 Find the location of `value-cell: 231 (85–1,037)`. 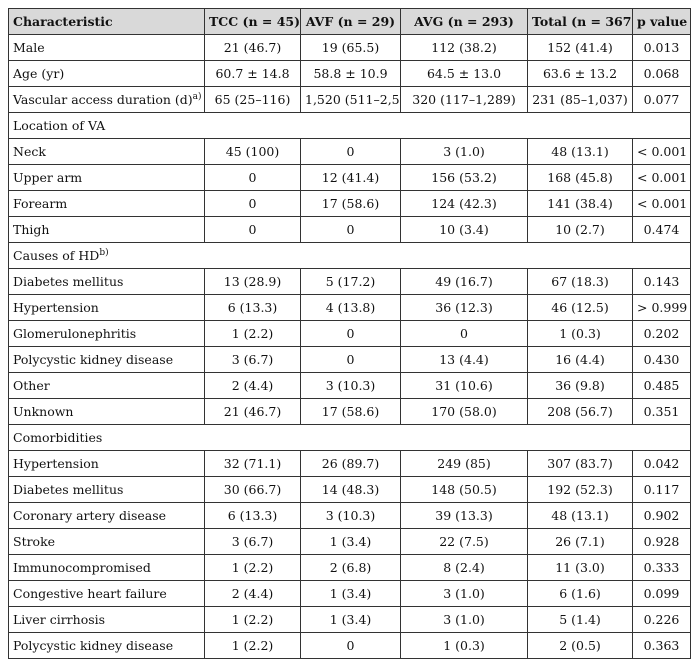

value-cell: 231 (85–1,037) is located at coordinates (580, 99).